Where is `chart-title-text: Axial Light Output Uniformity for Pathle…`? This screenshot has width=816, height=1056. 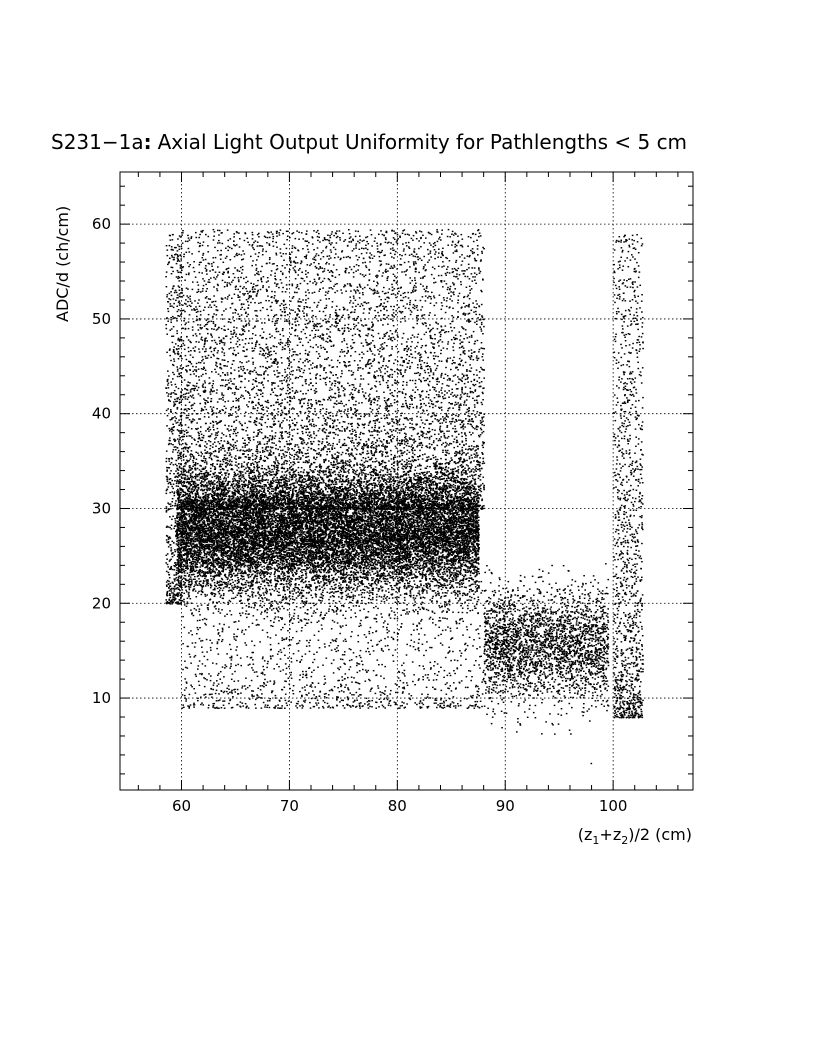
chart-title-text: Axial Light Output Uniformity for Pathle… is located at coordinates (422, 142).